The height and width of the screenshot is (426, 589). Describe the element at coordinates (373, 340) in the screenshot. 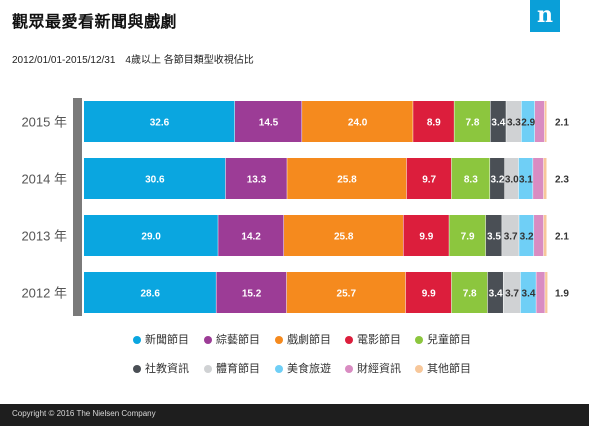

I see `legend-item: 電影節目` at that location.